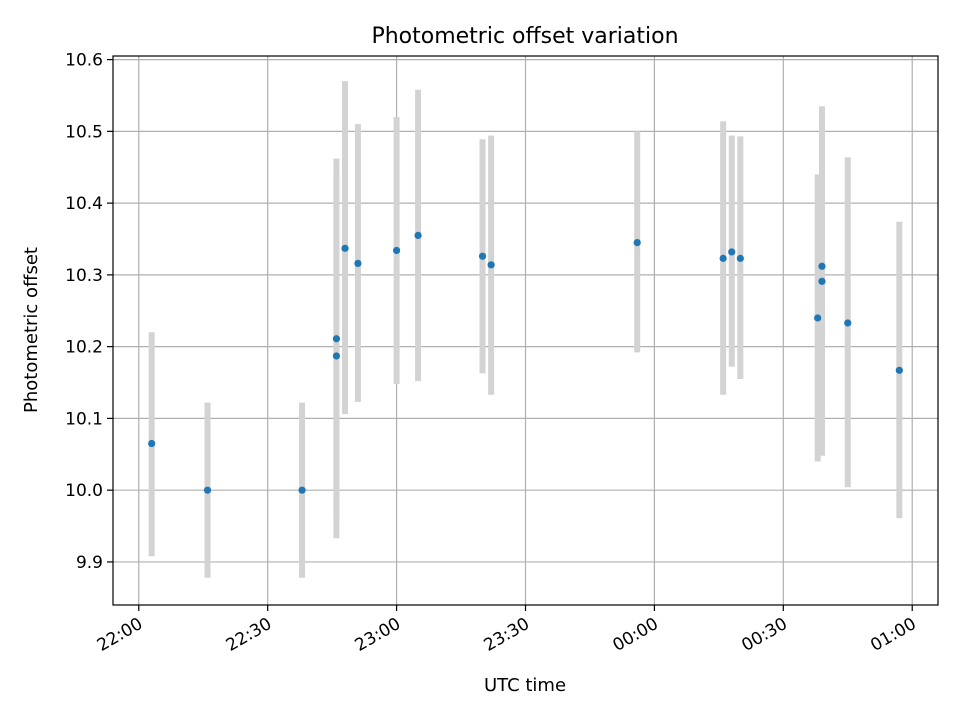  Describe the element at coordinates (84, 276) in the screenshot. I see `y-tick-label: 10.3` at that location.